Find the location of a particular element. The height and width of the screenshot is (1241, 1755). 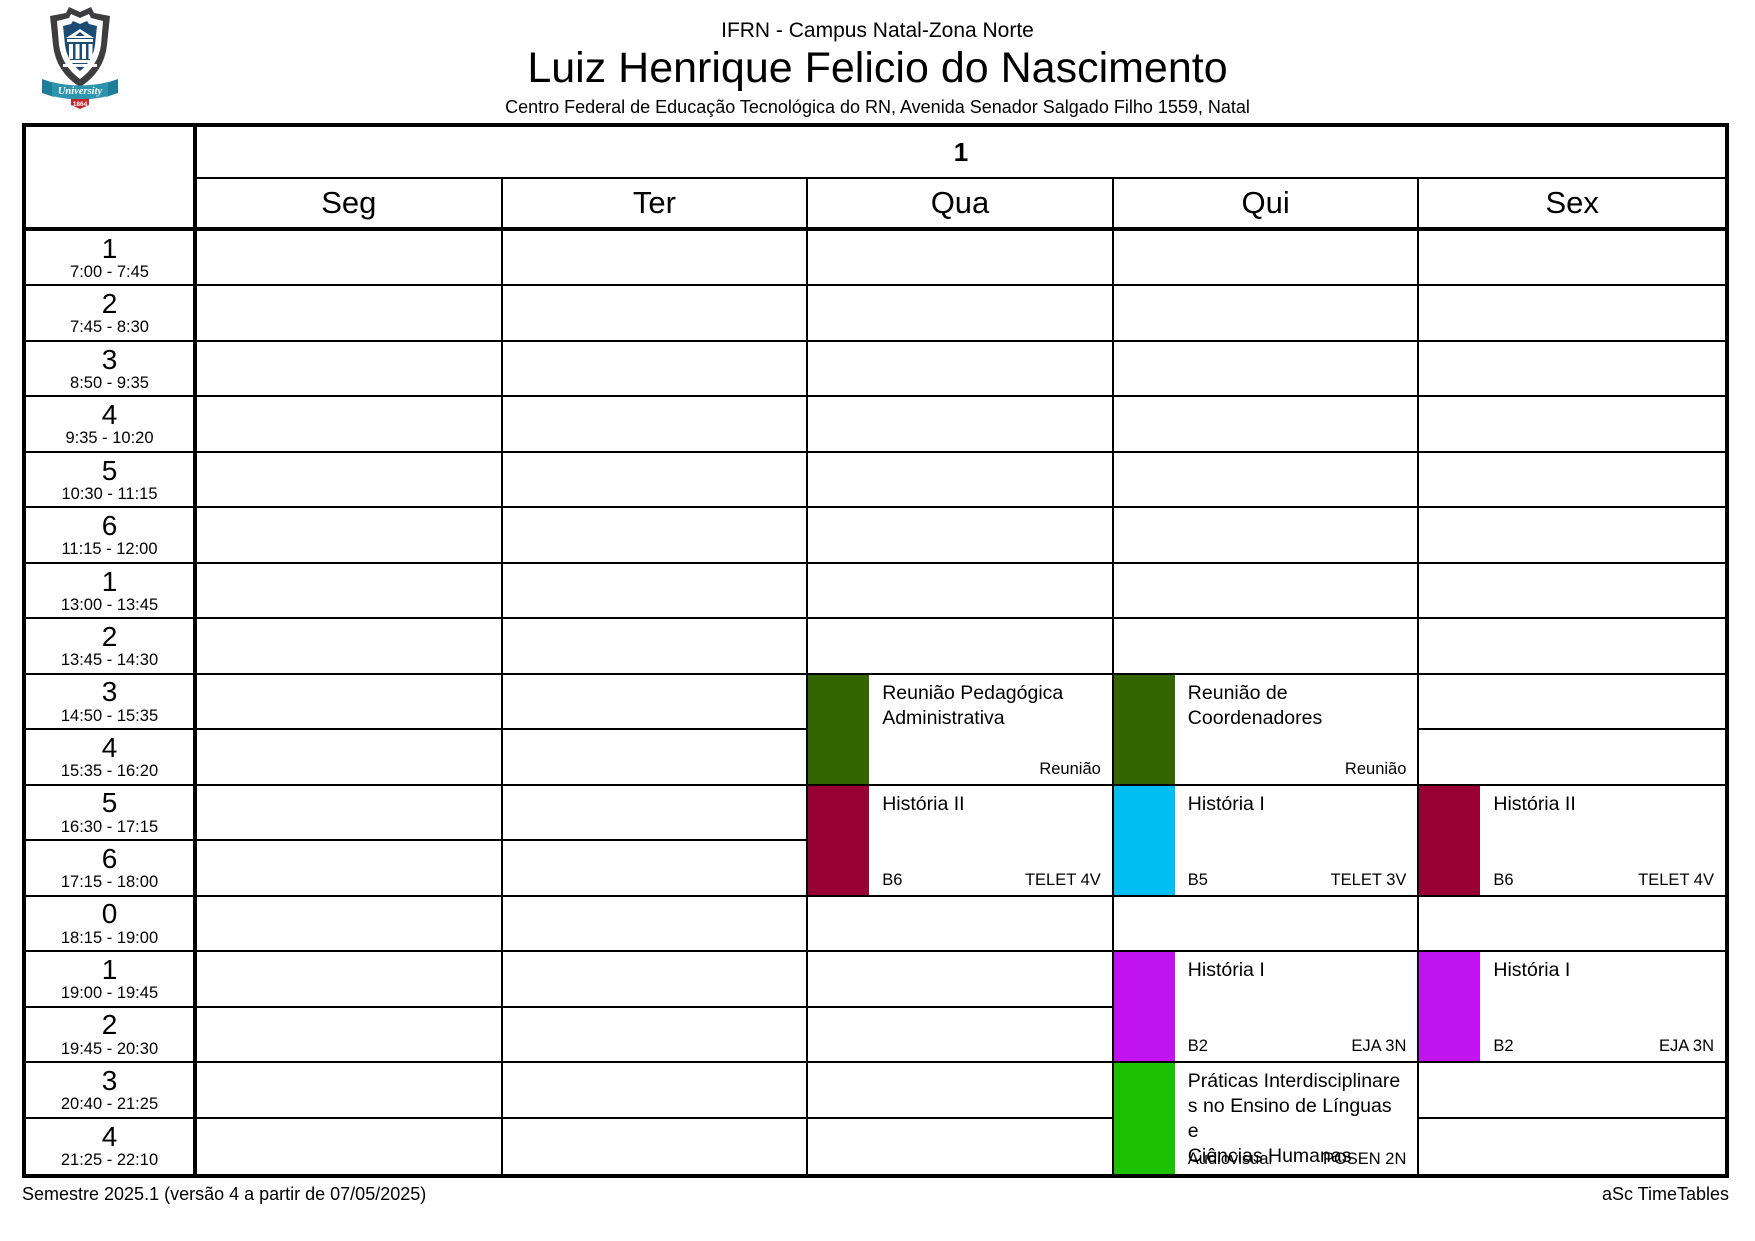

period-time: 17:15 - 18:00 is located at coordinates (109, 882).